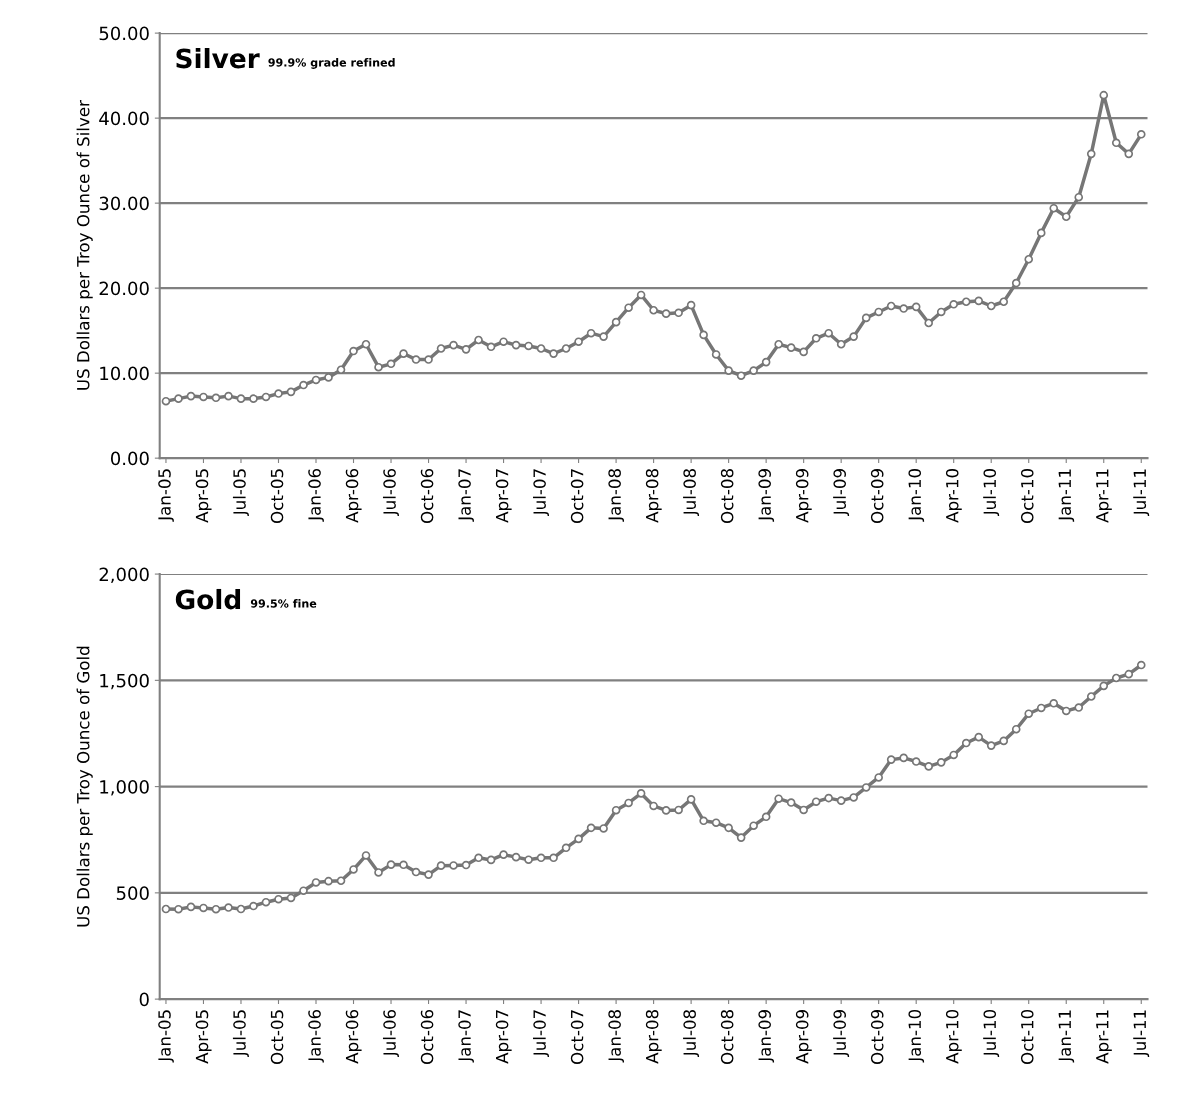  What do you see at coordinates (144, 999) in the screenshot?
I see `y-tick-label: 0` at bounding box center [144, 999].